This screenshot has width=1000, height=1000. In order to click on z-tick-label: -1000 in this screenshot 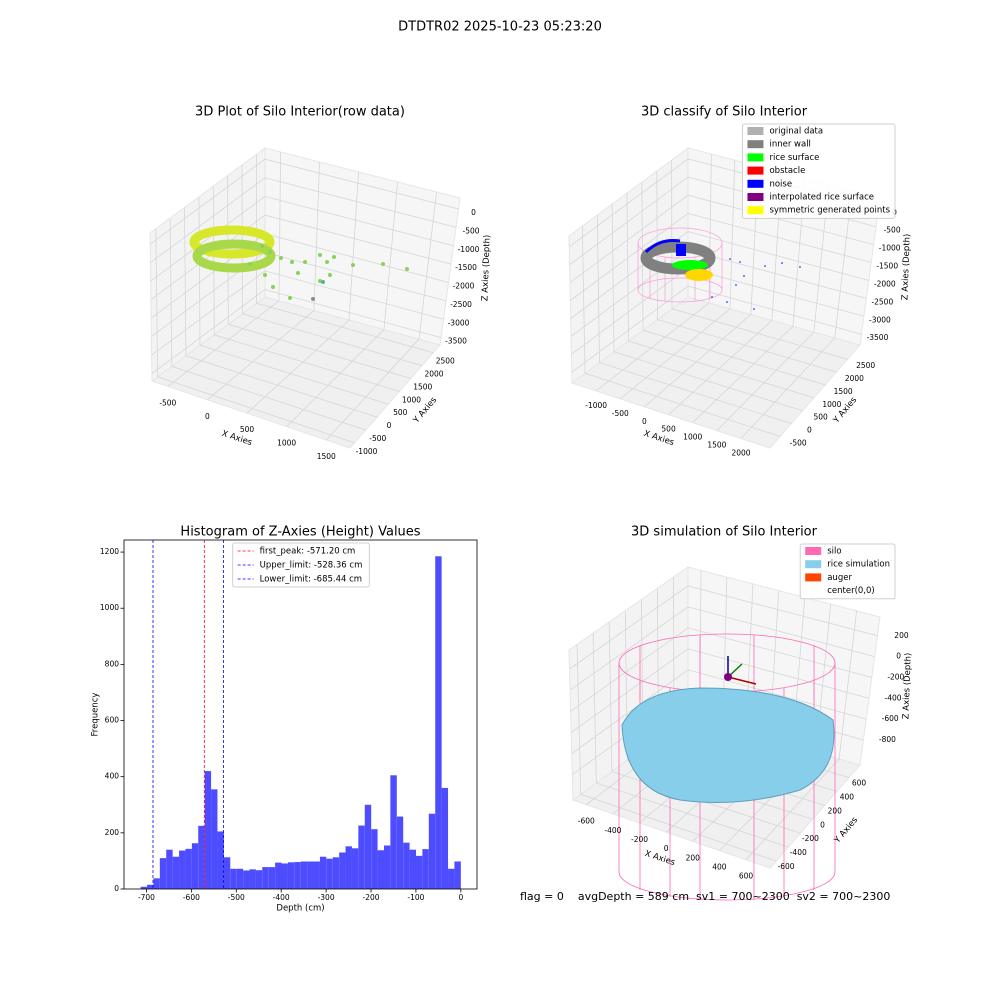, I will do `click(469, 249)`.